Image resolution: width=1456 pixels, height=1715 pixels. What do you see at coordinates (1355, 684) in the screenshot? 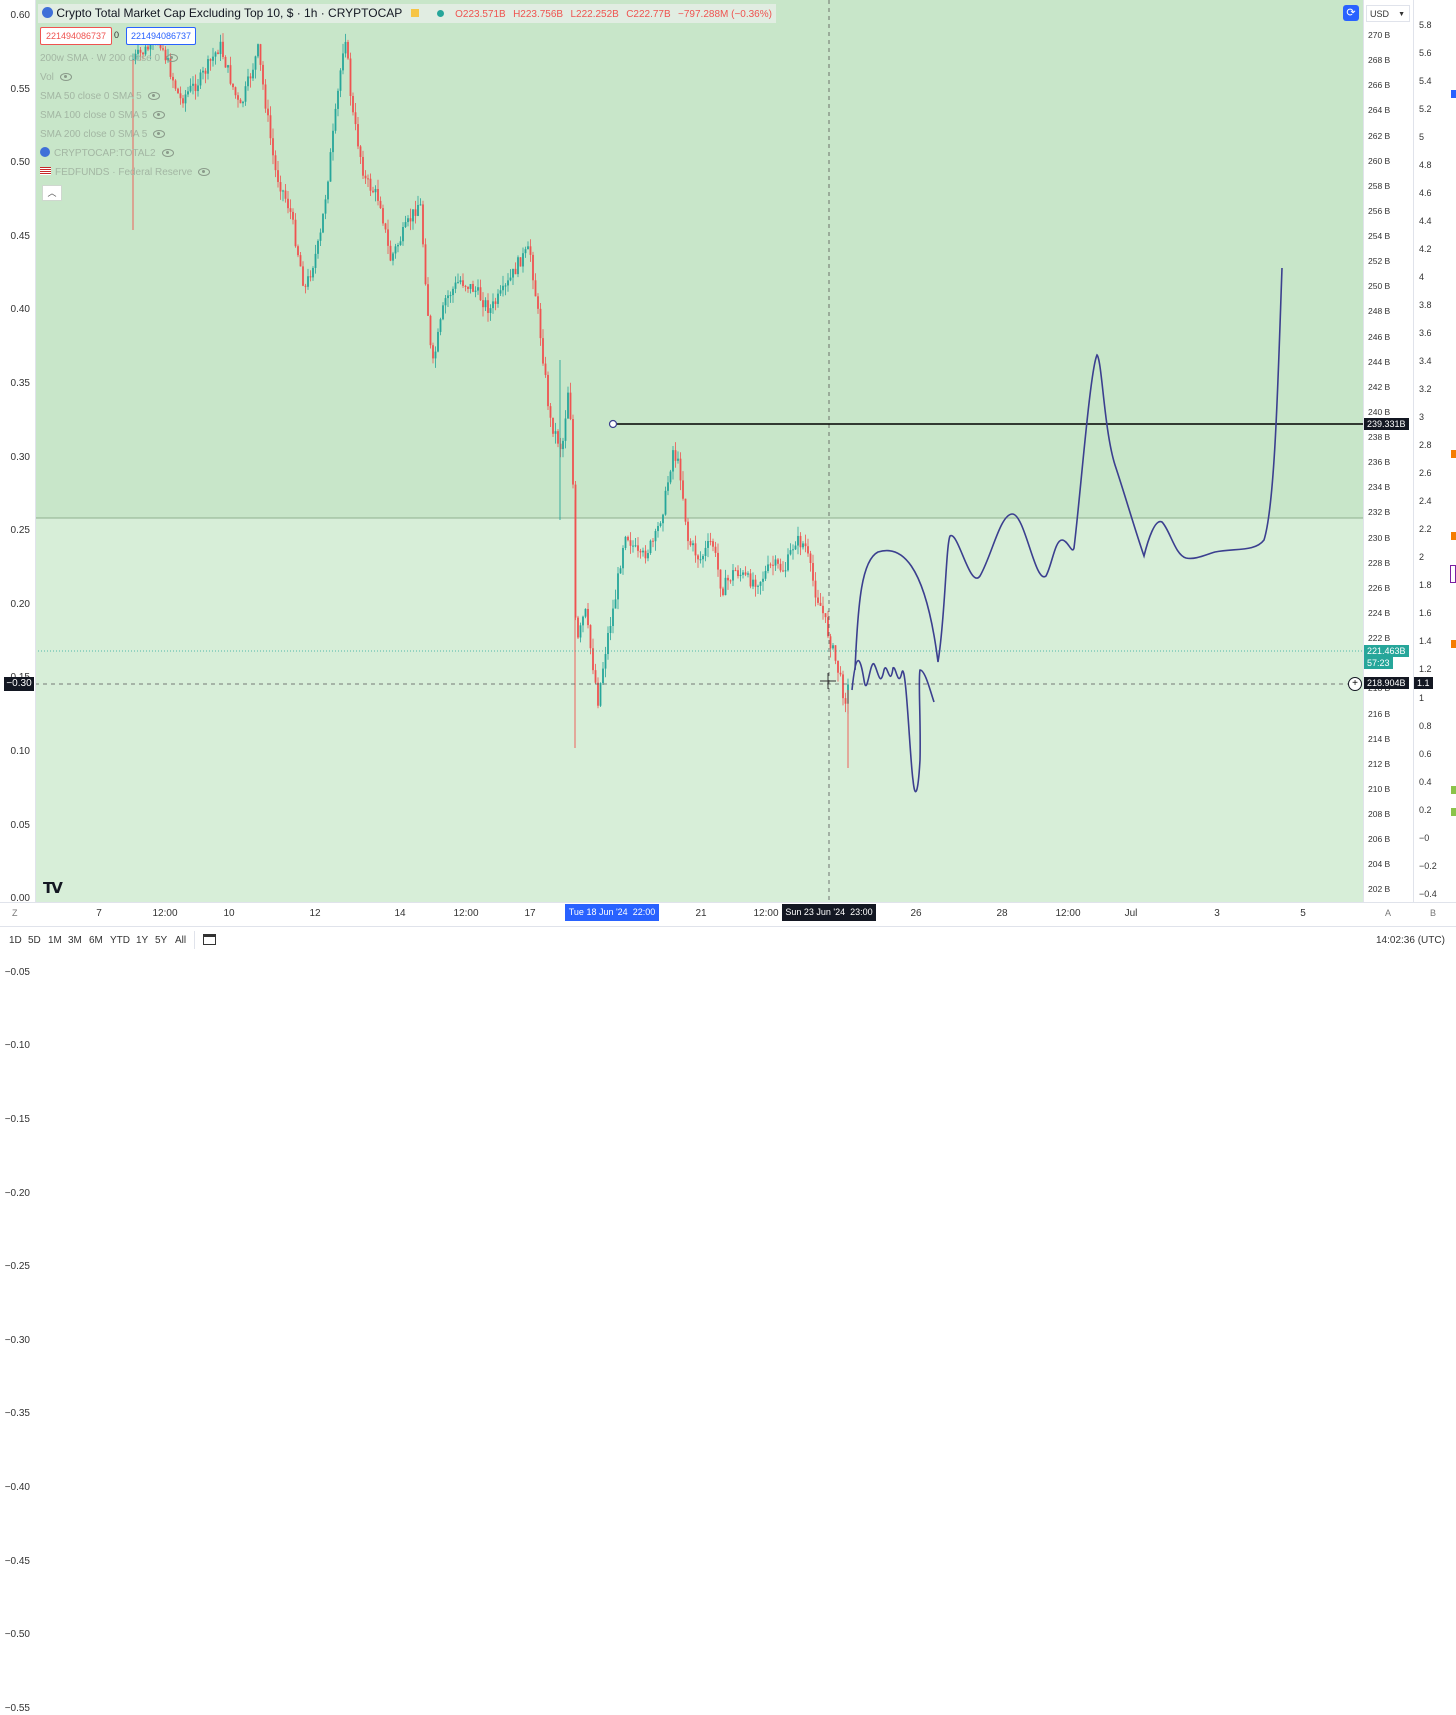
I see `add-alert-plus-icon: +` at bounding box center [1355, 684].